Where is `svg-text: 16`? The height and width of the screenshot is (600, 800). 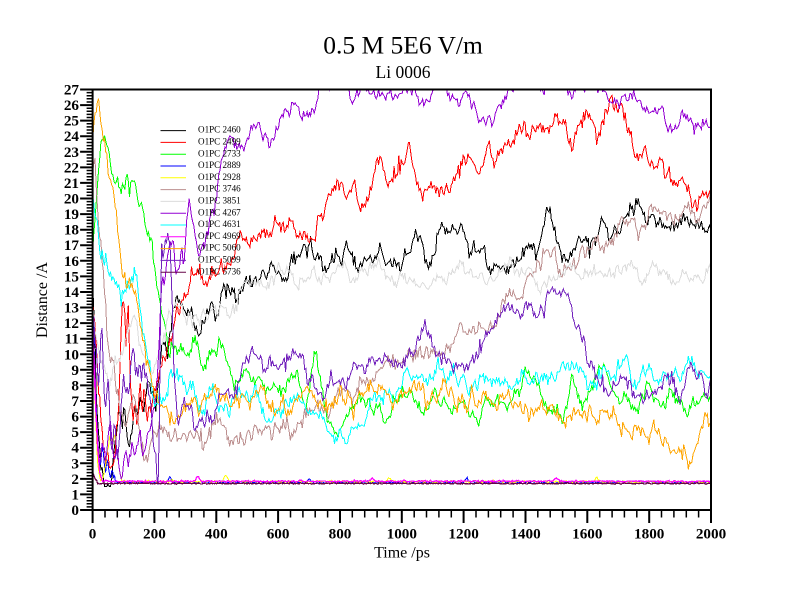
svg-text: 16 is located at coordinates (72, 261).